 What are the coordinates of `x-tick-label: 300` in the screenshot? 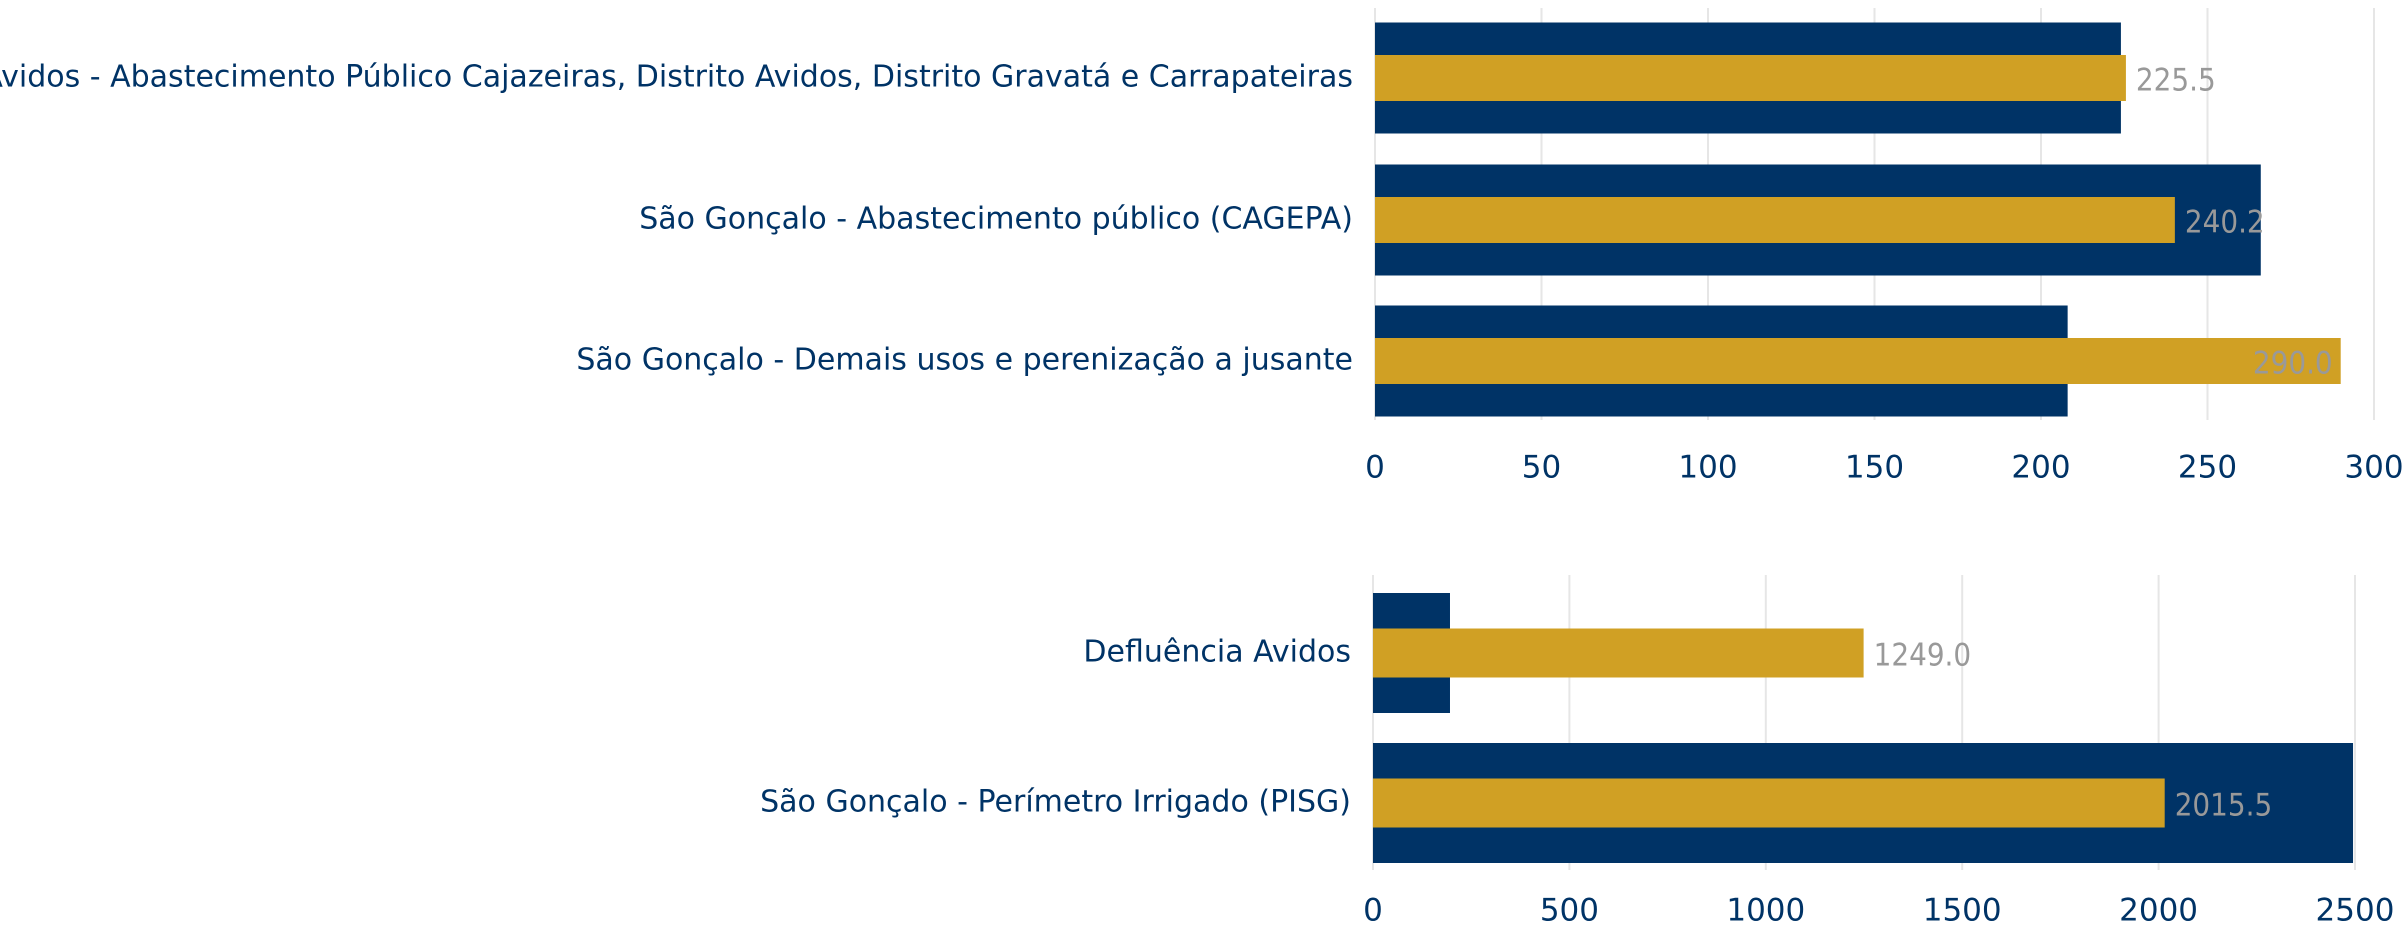 It's located at (2373, 468).